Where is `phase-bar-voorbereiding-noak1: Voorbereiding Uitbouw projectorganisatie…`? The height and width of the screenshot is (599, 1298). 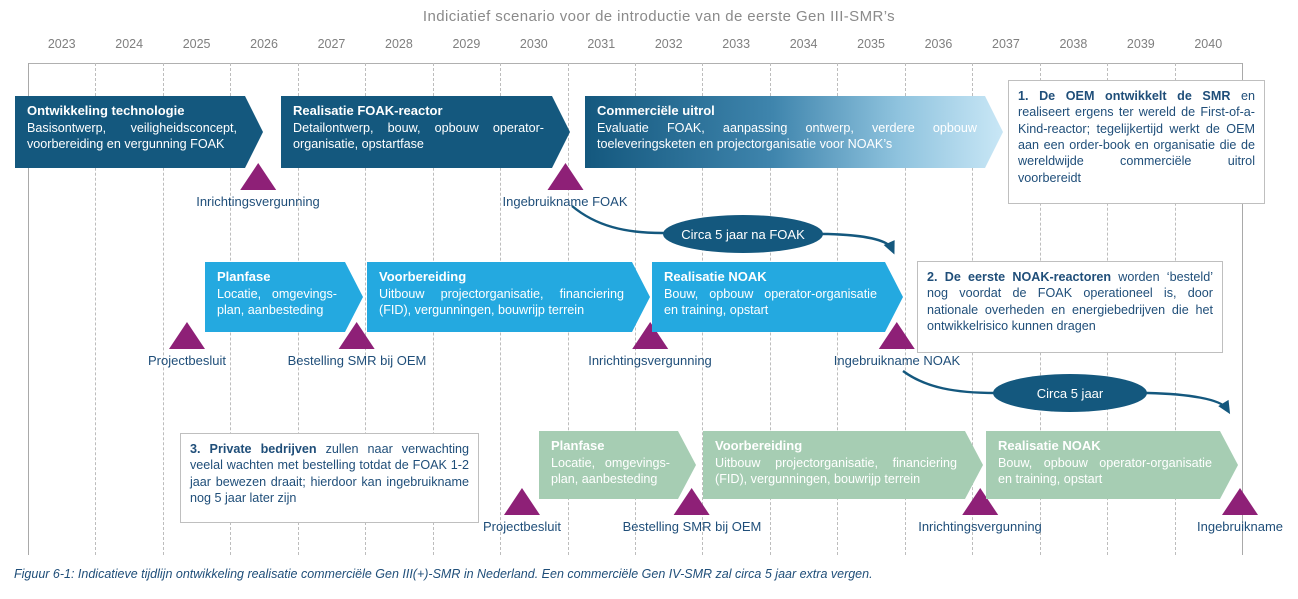
phase-bar-voorbereiding-noak1: Voorbereiding Uitbouw projectorganisatie… is located at coordinates (508, 297).